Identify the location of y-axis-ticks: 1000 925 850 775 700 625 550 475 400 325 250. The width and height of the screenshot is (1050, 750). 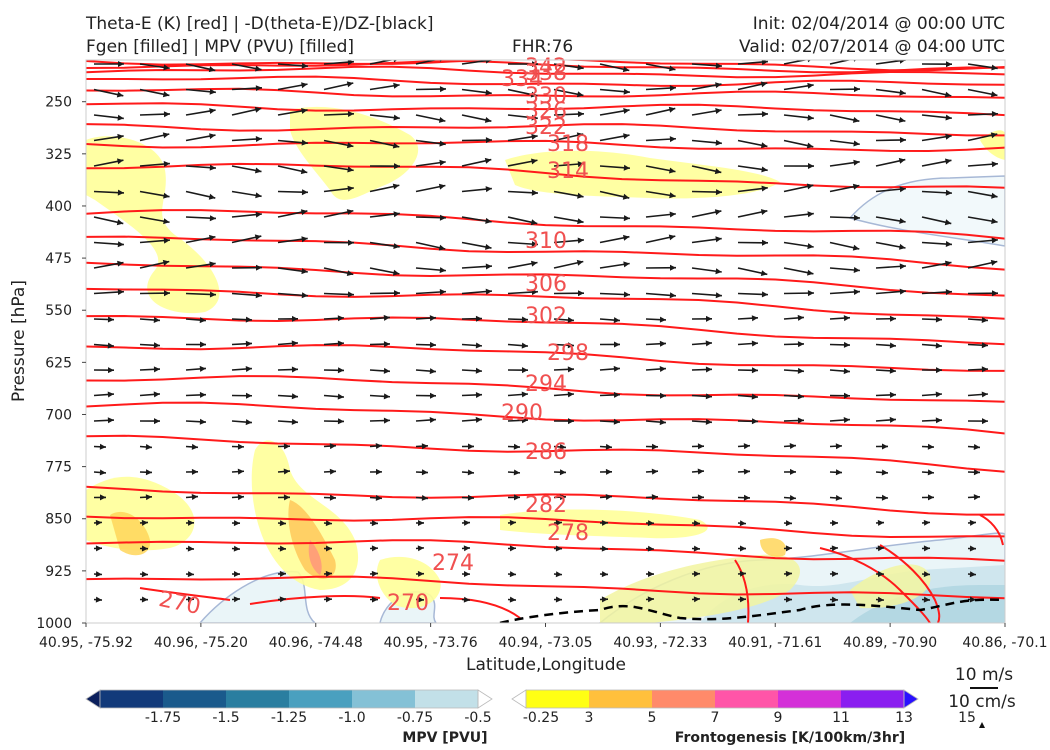
(61, 363).